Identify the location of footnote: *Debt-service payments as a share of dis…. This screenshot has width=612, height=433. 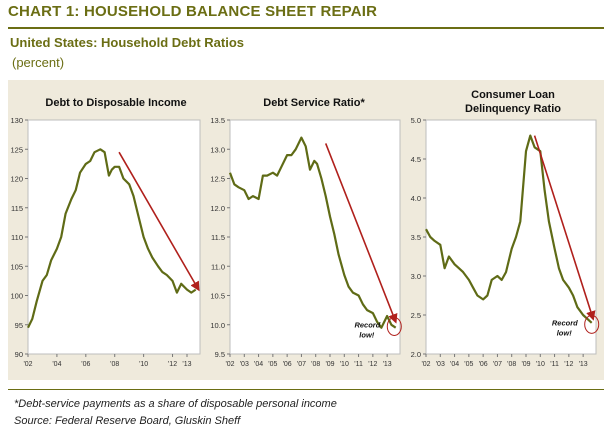
(175, 404).